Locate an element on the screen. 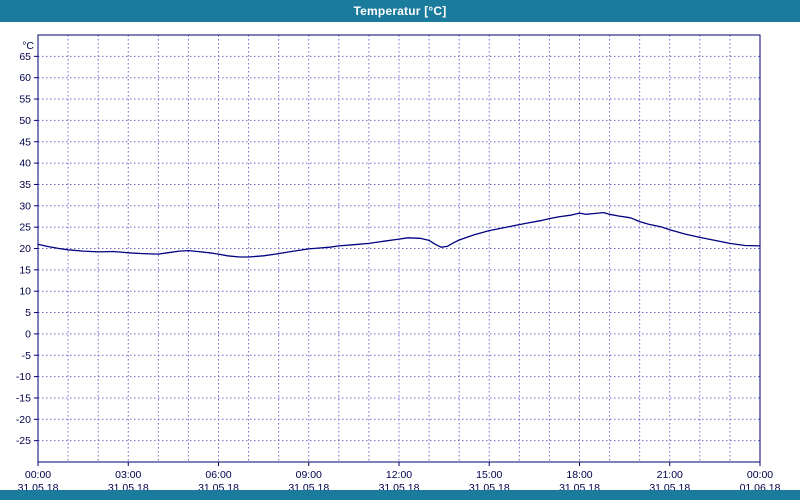  svg-text: -15 is located at coordinates (23, 398).